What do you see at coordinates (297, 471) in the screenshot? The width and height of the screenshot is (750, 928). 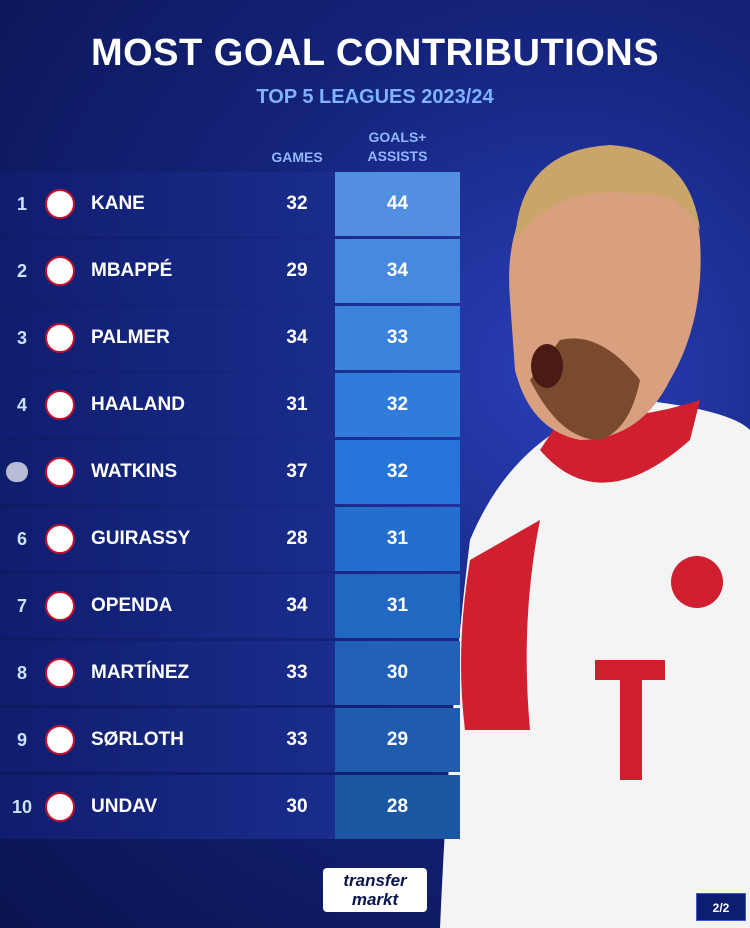 I see `games: 37` at bounding box center [297, 471].